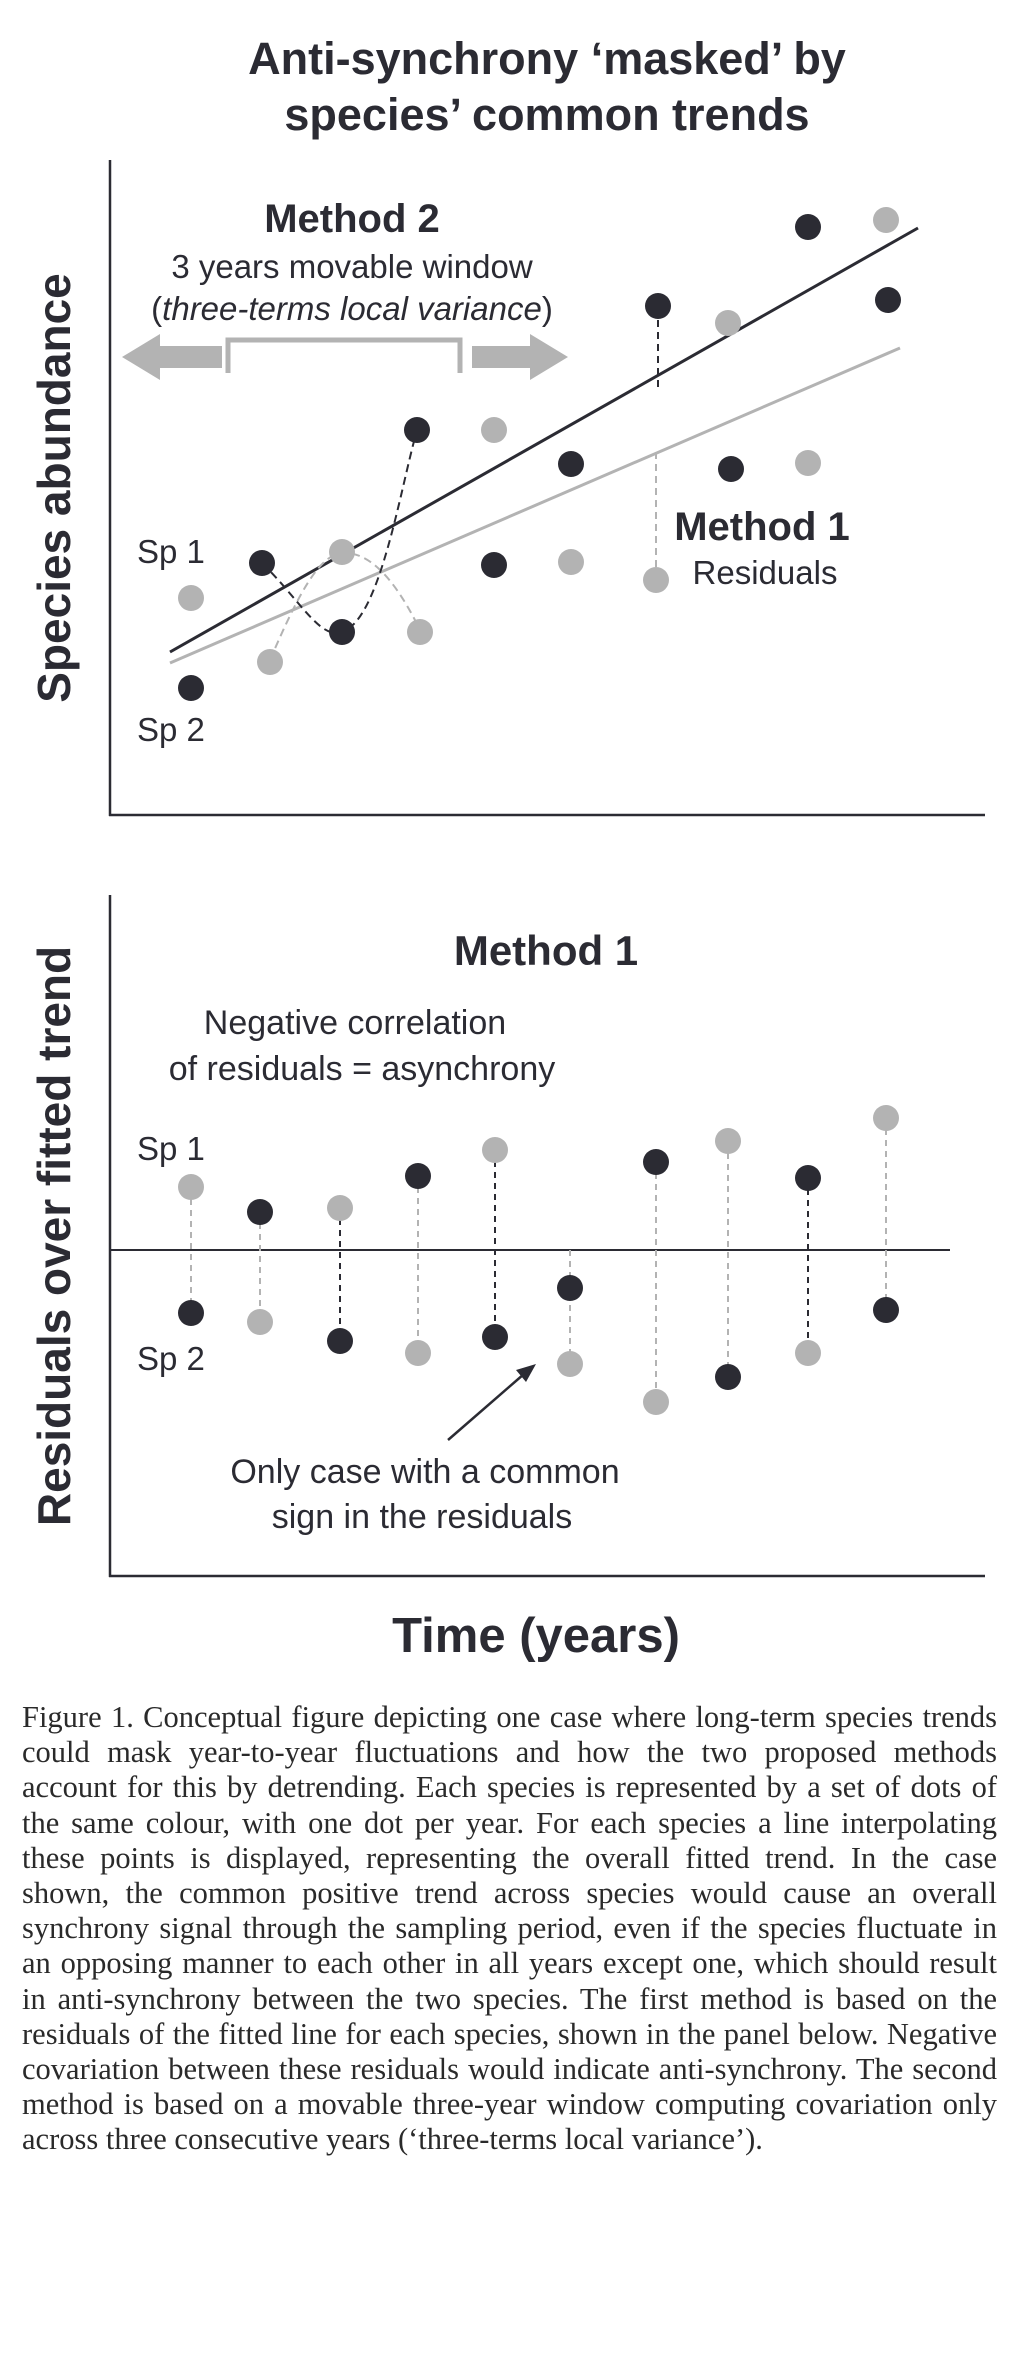  What do you see at coordinates (352, 308) in the screenshot?
I see `method2-detail: (three-terms local variance)` at bounding box center [352, 308].